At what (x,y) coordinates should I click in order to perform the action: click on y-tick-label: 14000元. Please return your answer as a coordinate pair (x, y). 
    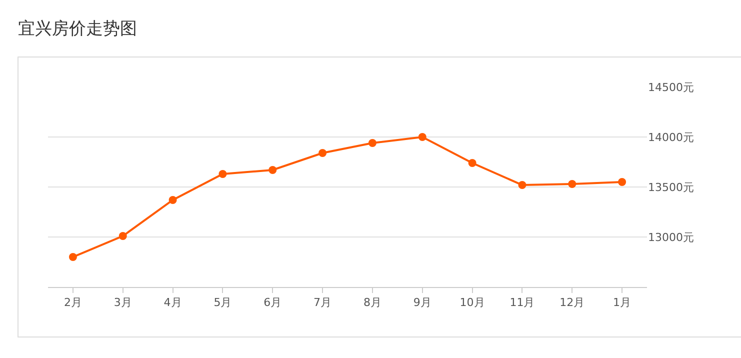
    Looking at the image, I should click on (671, 137).